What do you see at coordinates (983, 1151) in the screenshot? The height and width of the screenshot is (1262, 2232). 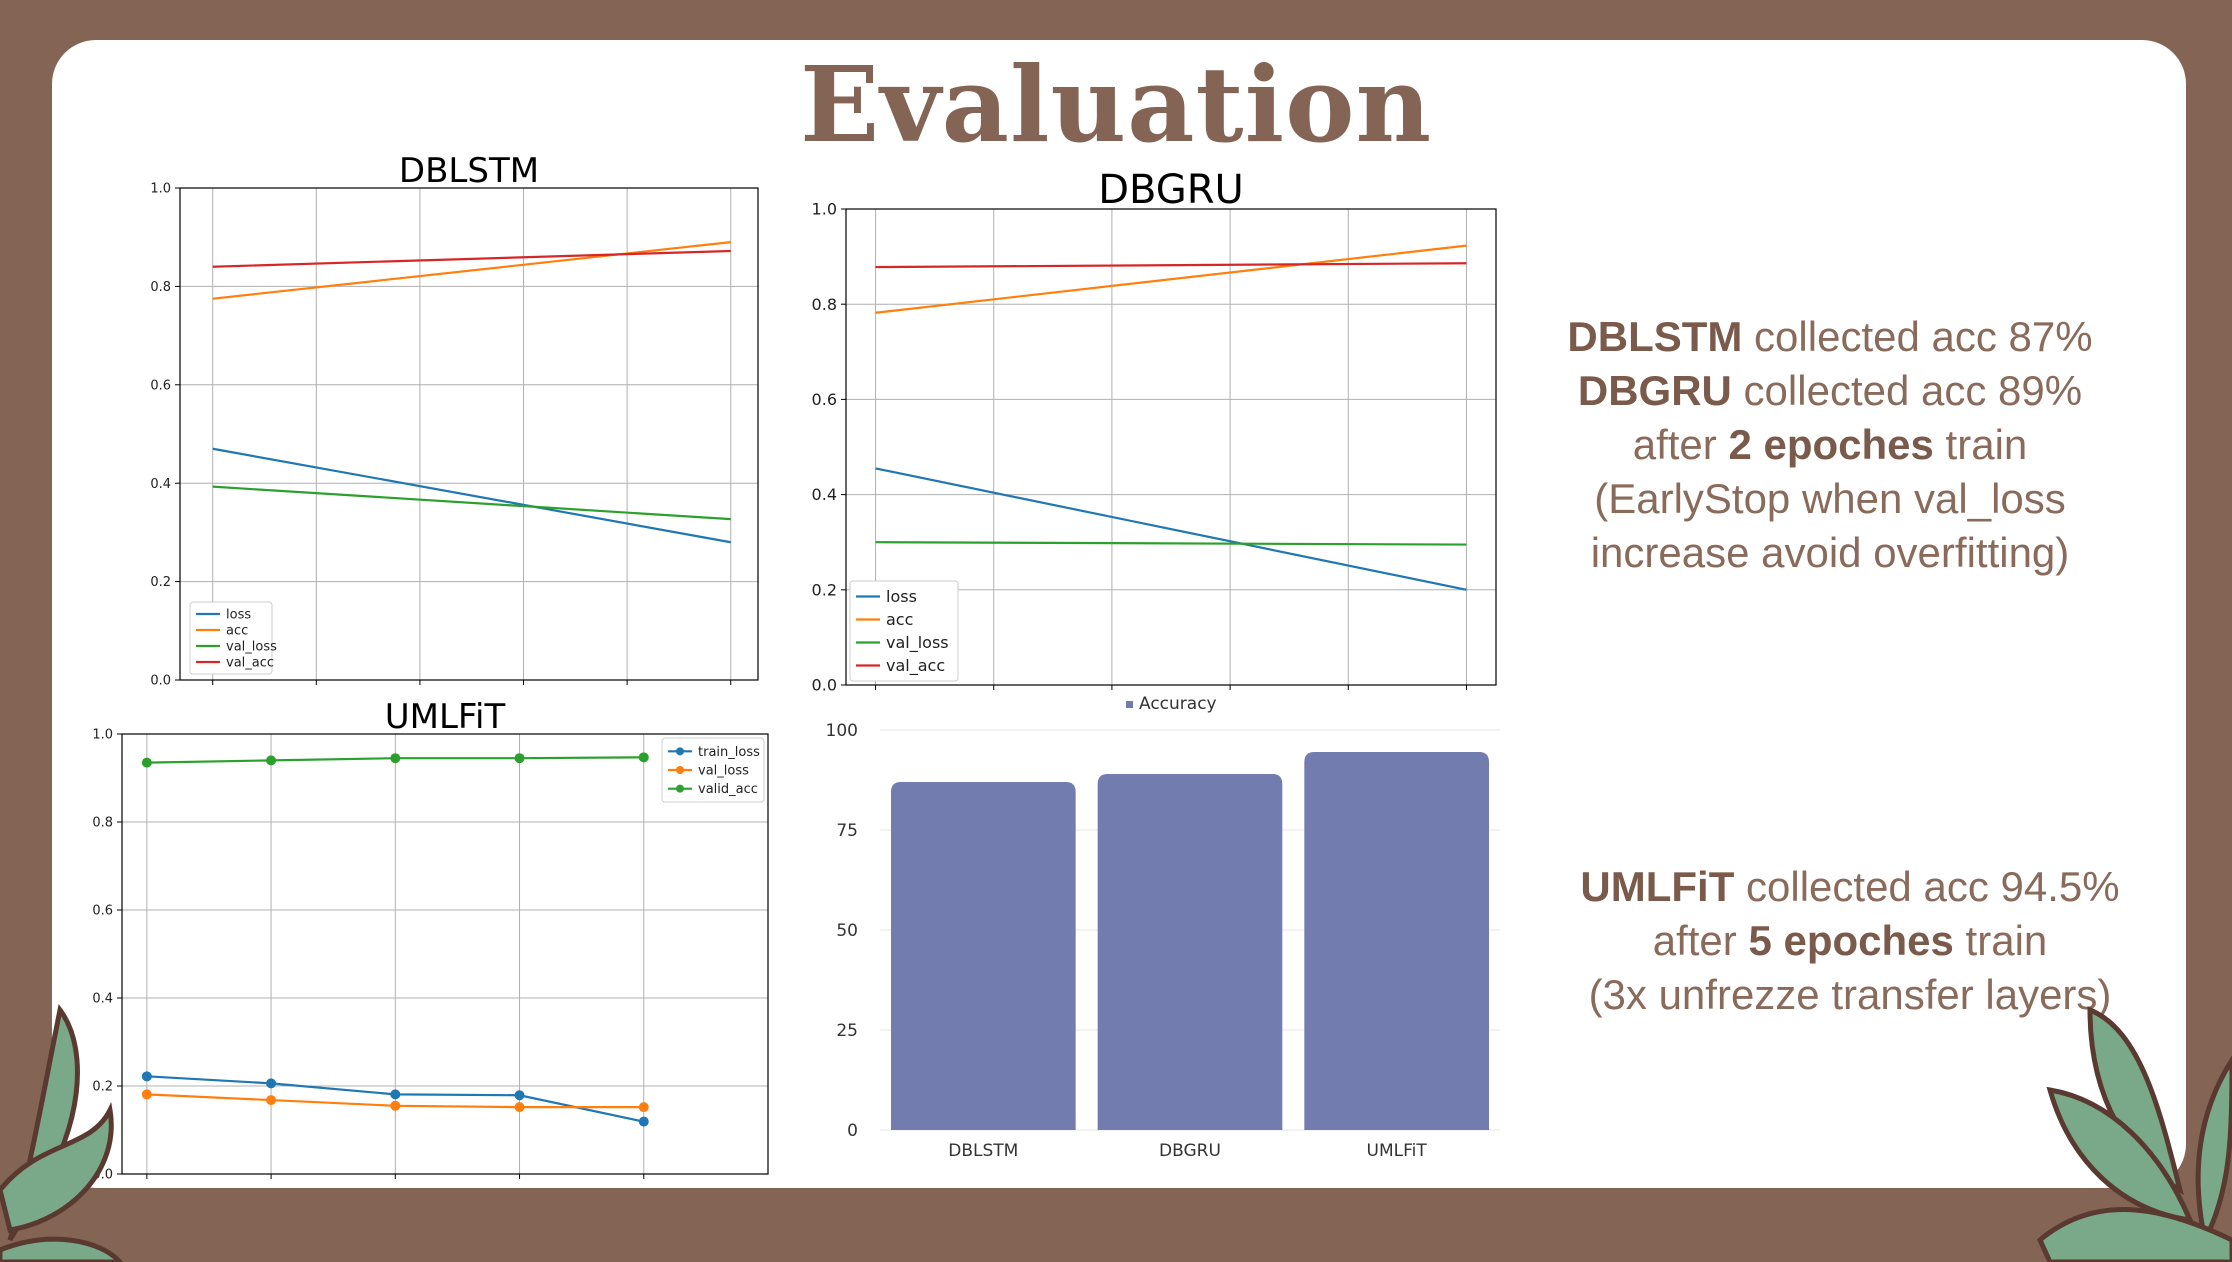 I see `x-tick-label: DBLSTM` at bounding box center [983, 1151].